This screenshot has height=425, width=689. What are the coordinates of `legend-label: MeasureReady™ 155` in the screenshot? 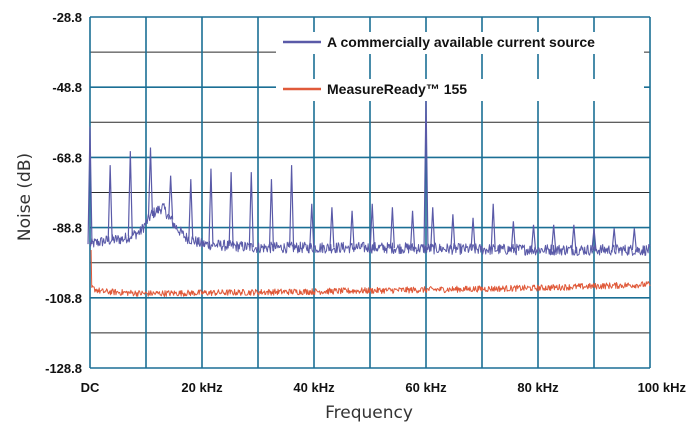 It's located at (397, 89).